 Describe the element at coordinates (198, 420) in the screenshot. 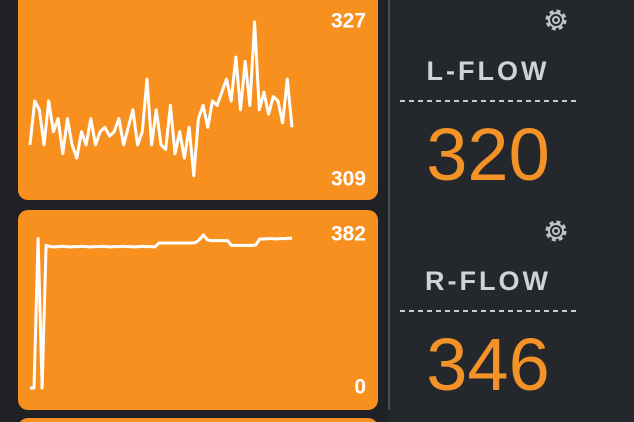

I see `chart-card` at that location.